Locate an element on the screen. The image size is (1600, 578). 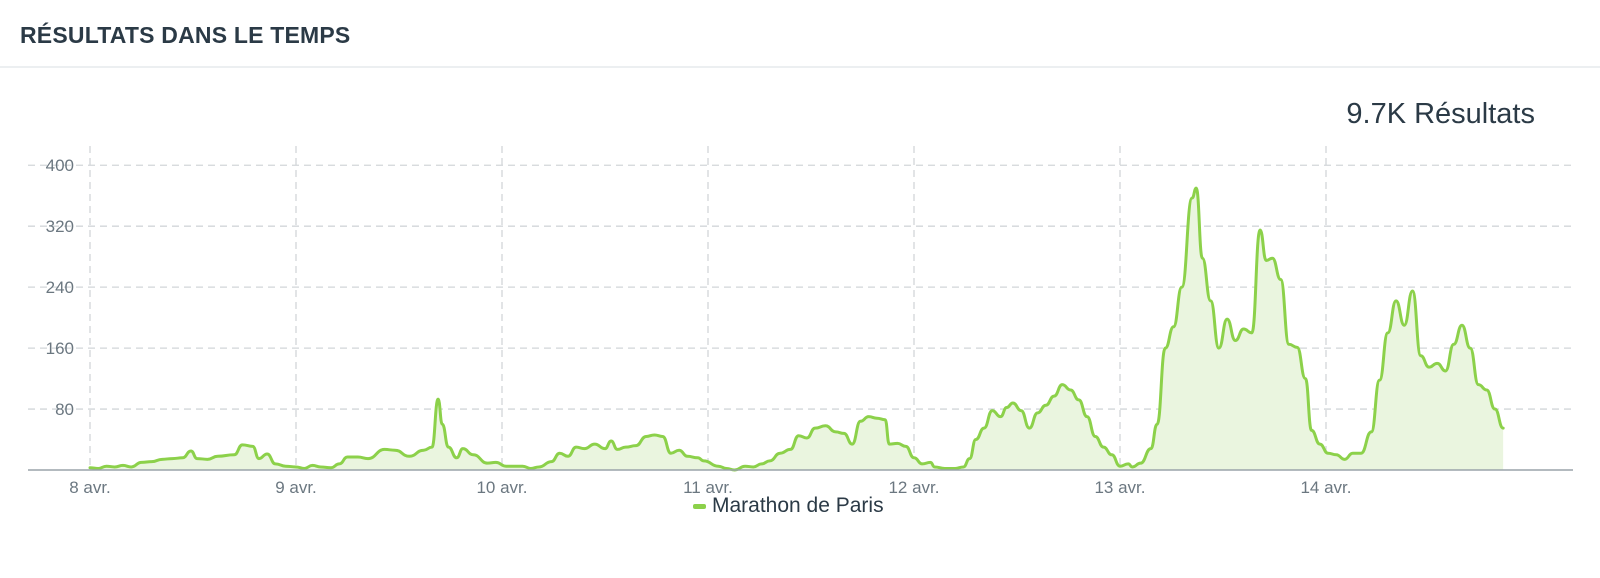
y-tick-label: 320 is located at coordinates (60, 226).